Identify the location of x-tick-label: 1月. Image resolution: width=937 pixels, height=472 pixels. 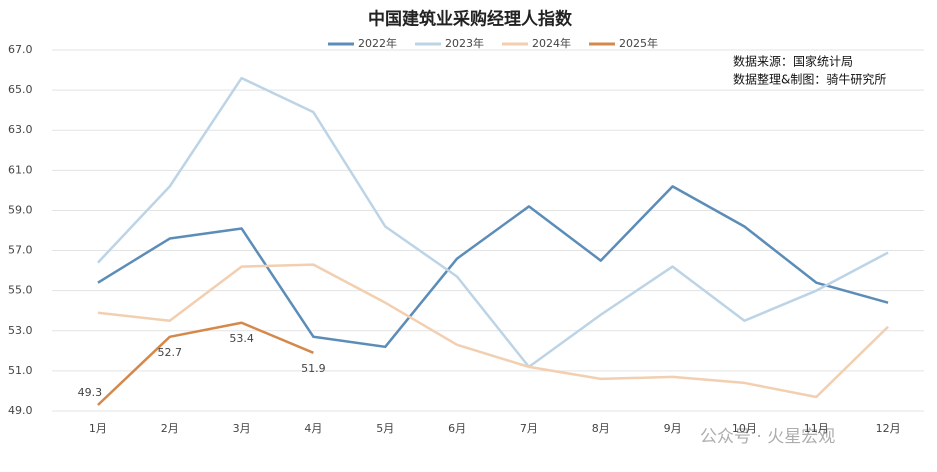
(98, 428).